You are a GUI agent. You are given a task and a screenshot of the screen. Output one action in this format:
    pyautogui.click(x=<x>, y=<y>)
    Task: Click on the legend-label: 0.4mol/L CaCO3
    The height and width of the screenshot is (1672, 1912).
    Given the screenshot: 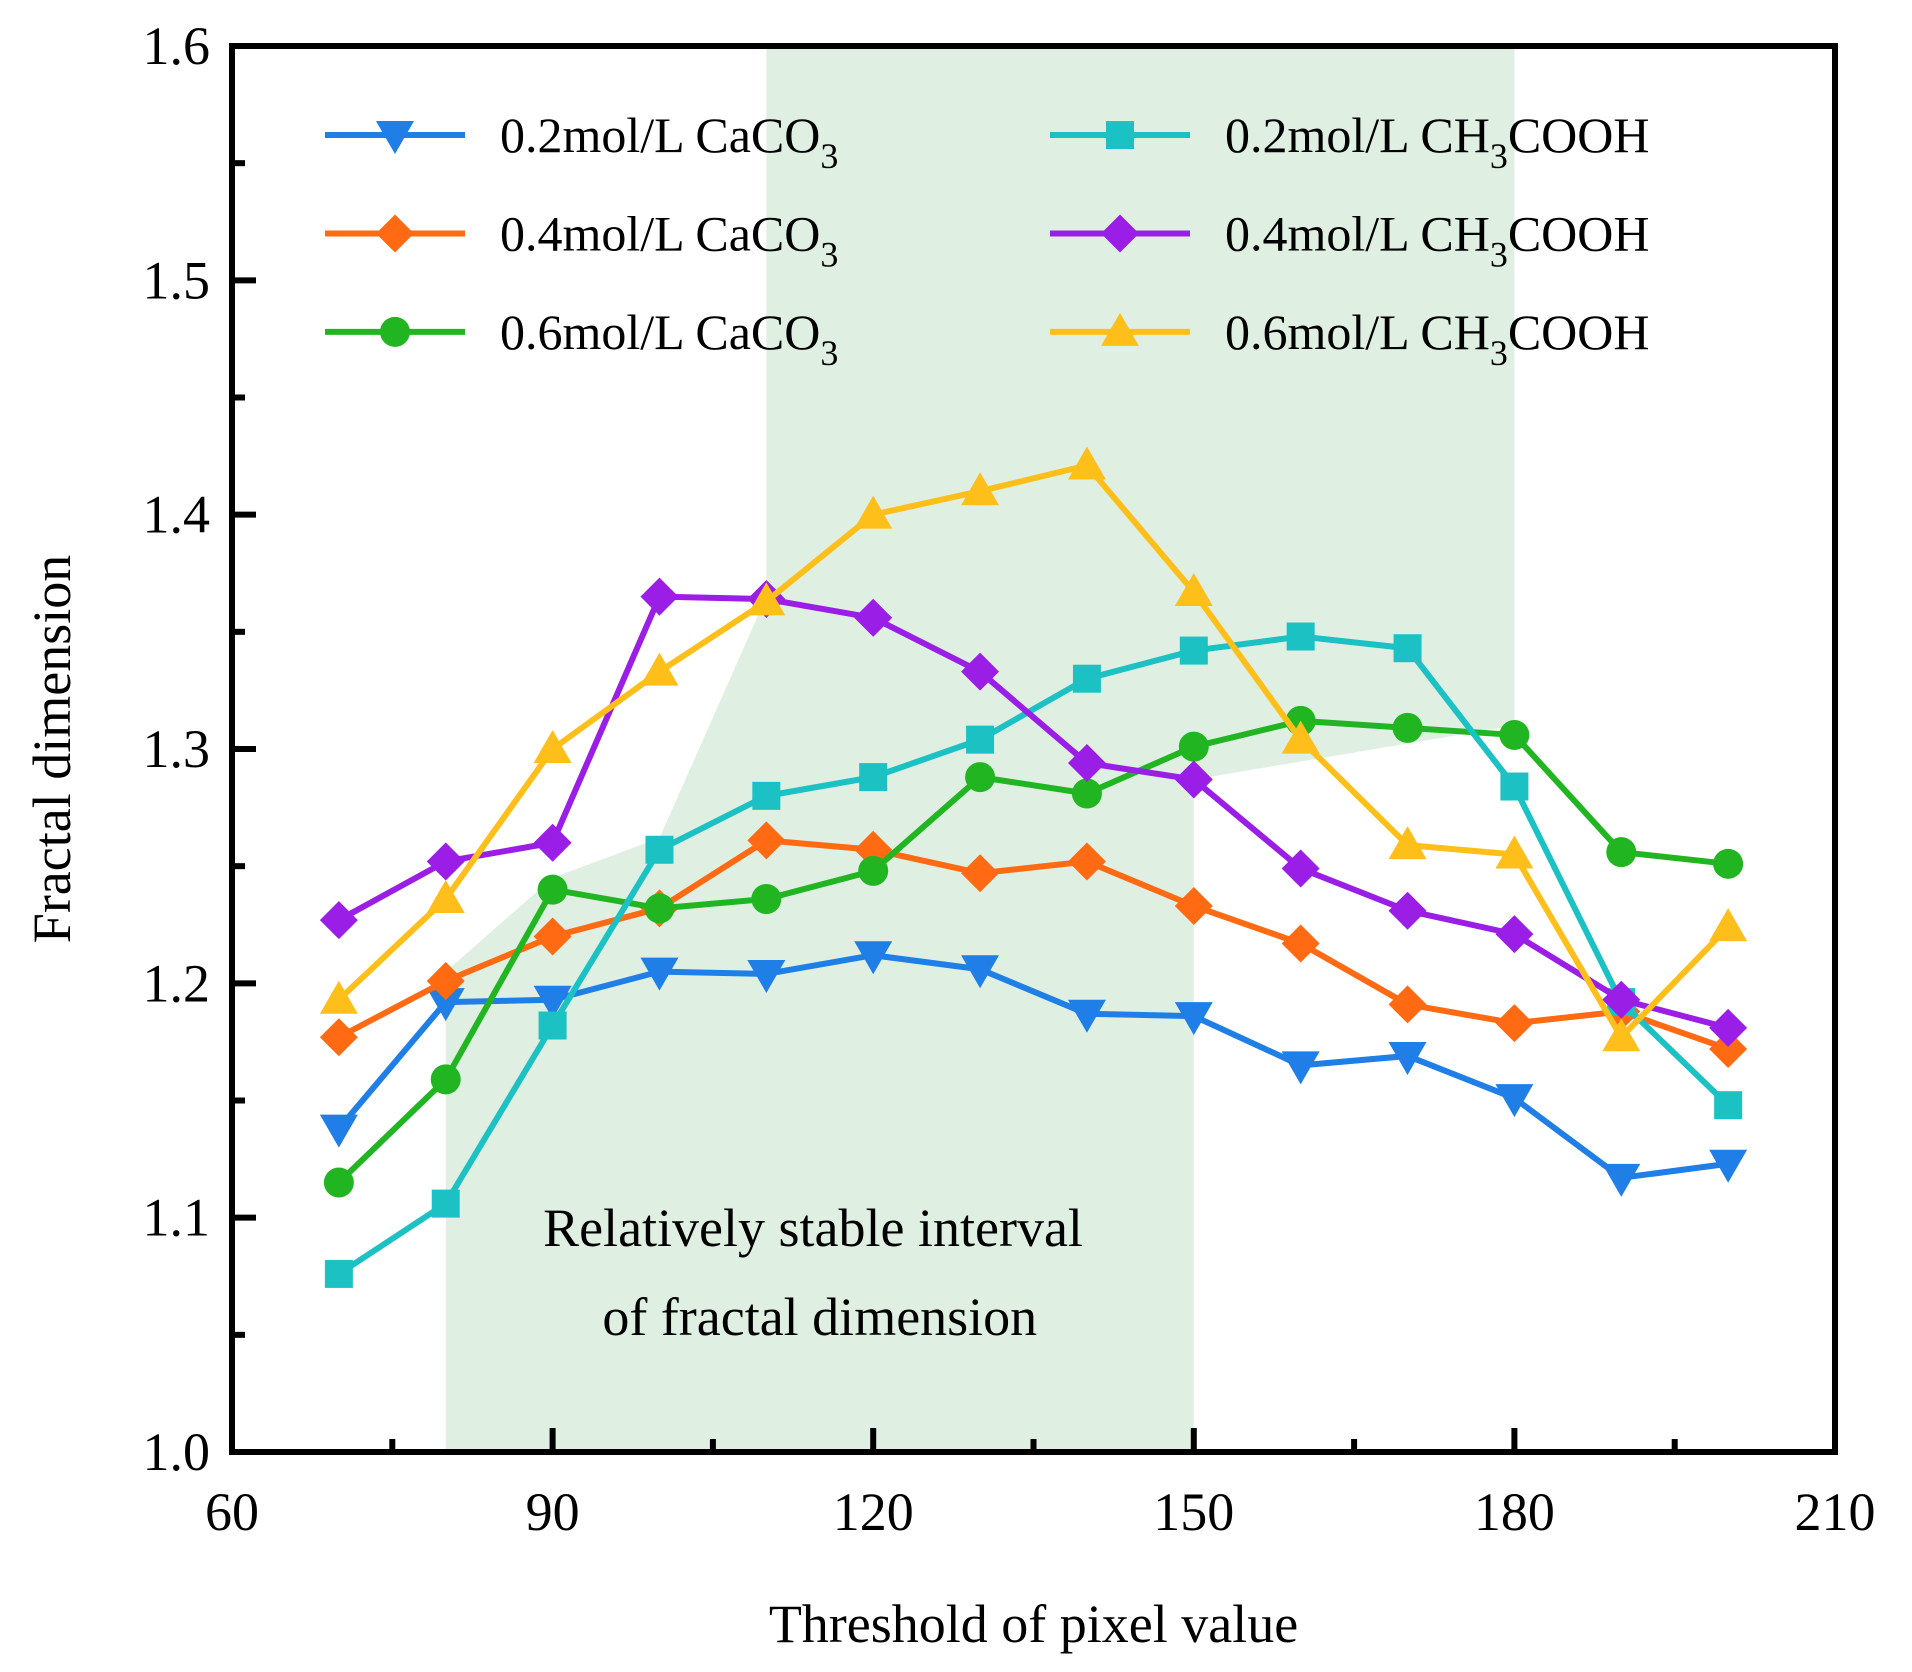 What is the action you would take?
    pyautogui.click(x=669, y=239)
    